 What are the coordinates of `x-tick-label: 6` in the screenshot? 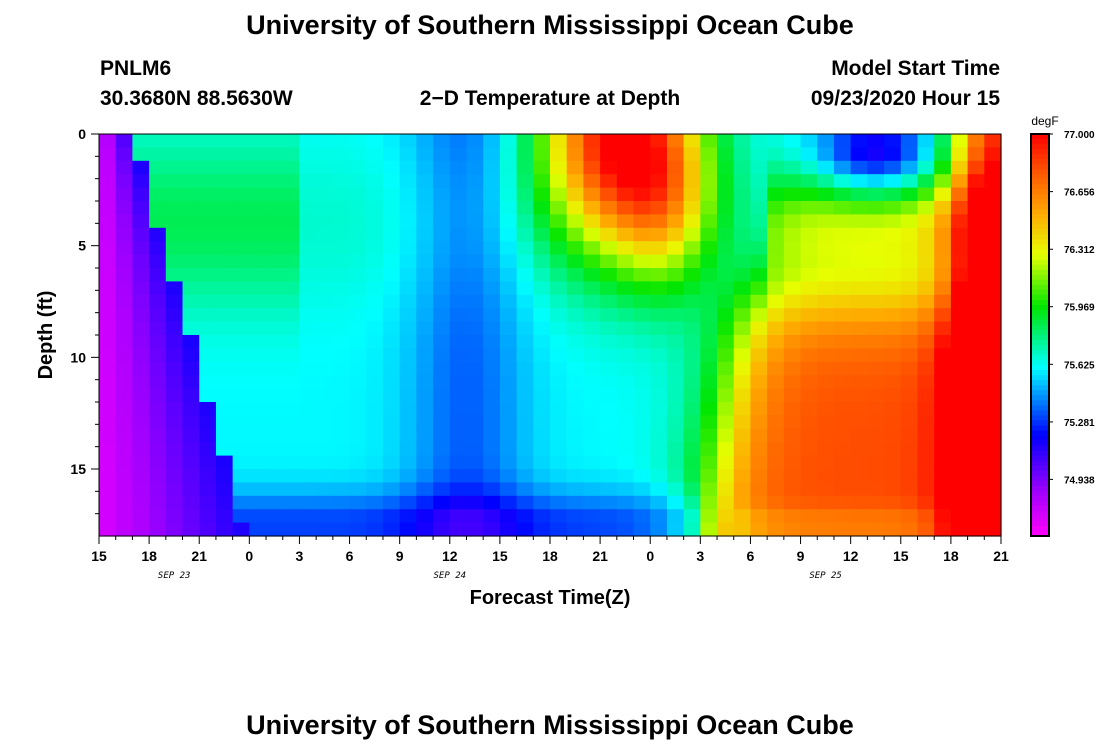 It's located at (350, 556).